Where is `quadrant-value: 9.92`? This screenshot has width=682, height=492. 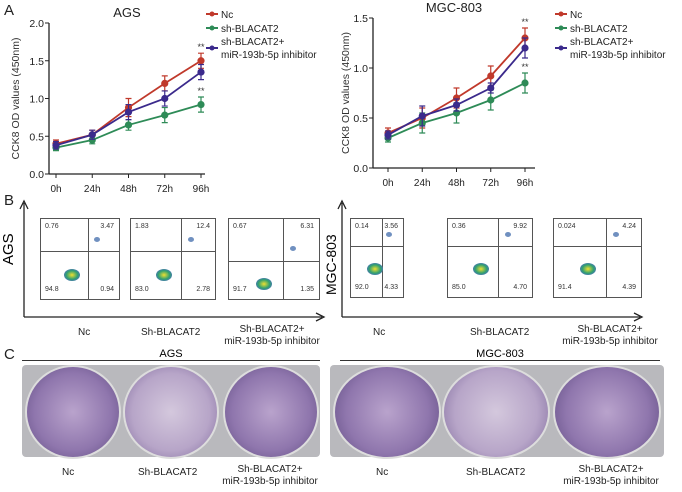 quadrant-value: 9.92 is located at coordinates (520, 226).